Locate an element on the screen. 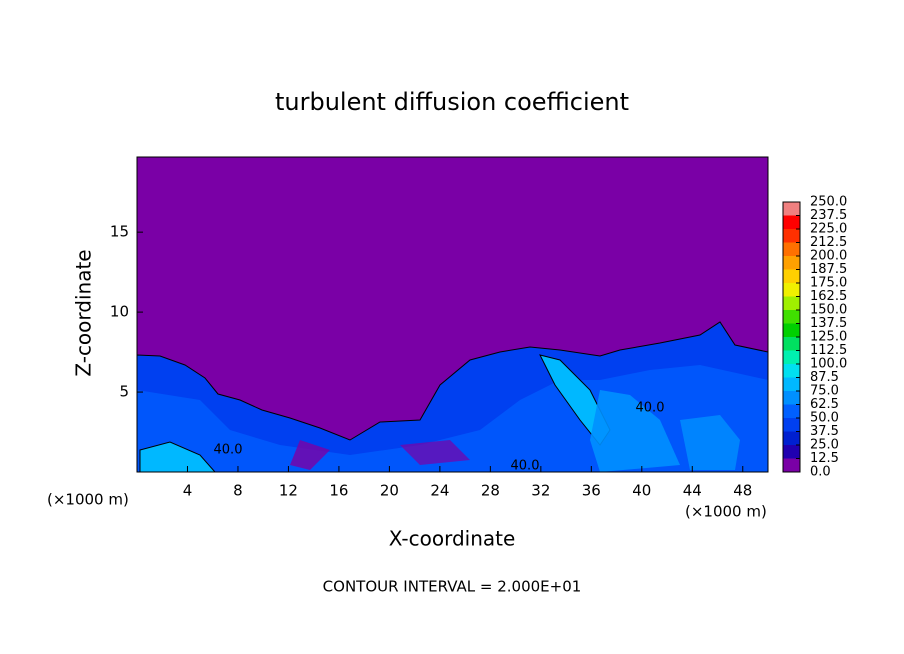 Image resolution: width=904 pixels, height=654 pixels. colorbar-label: 175.0 is located at coordinates (828, 283).